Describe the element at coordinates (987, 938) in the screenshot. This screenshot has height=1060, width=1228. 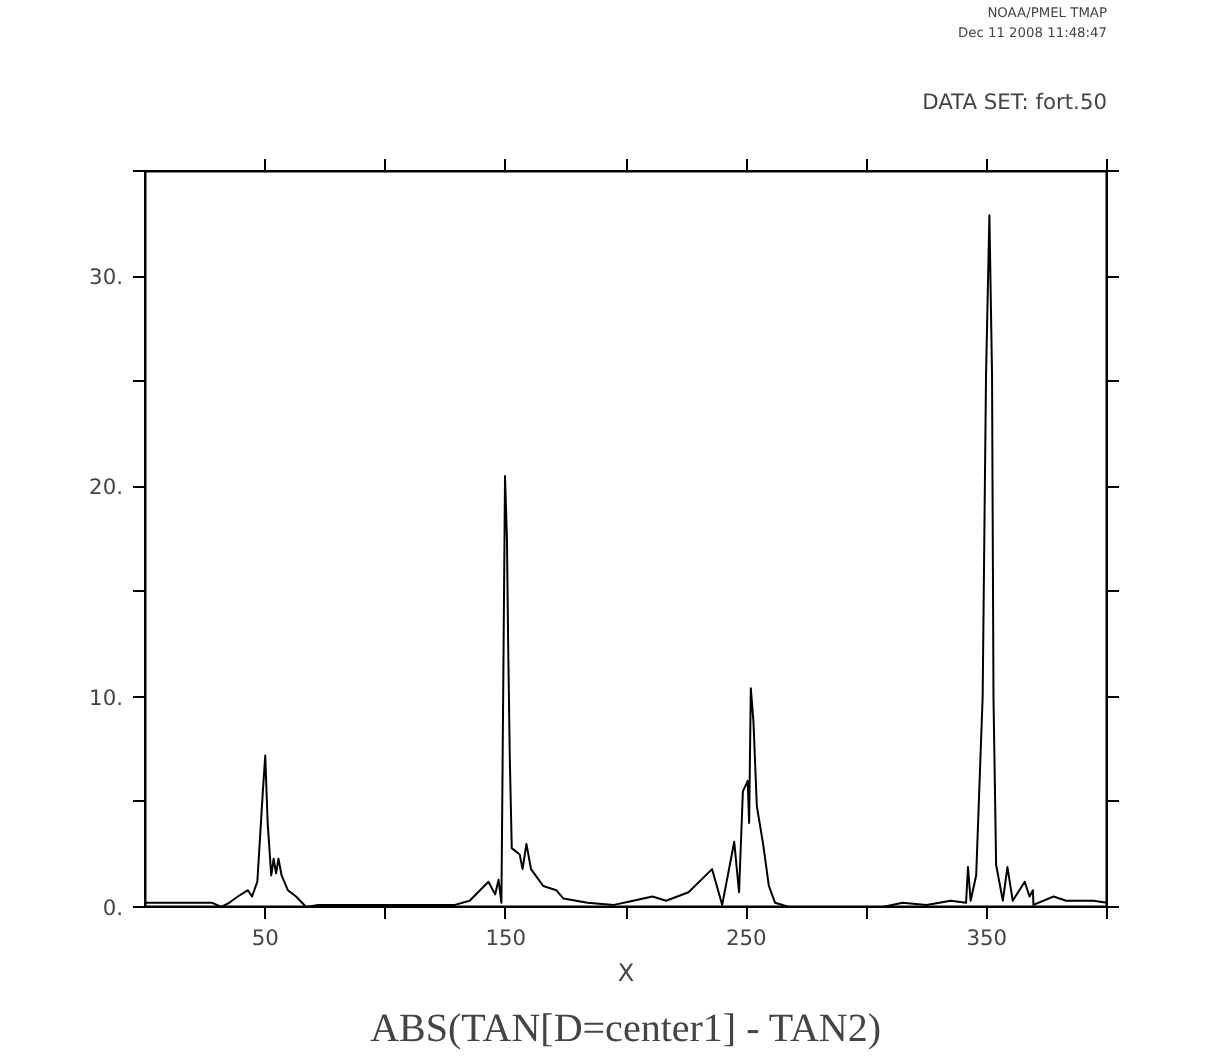
I see `x-tick-label: 350` at that location.